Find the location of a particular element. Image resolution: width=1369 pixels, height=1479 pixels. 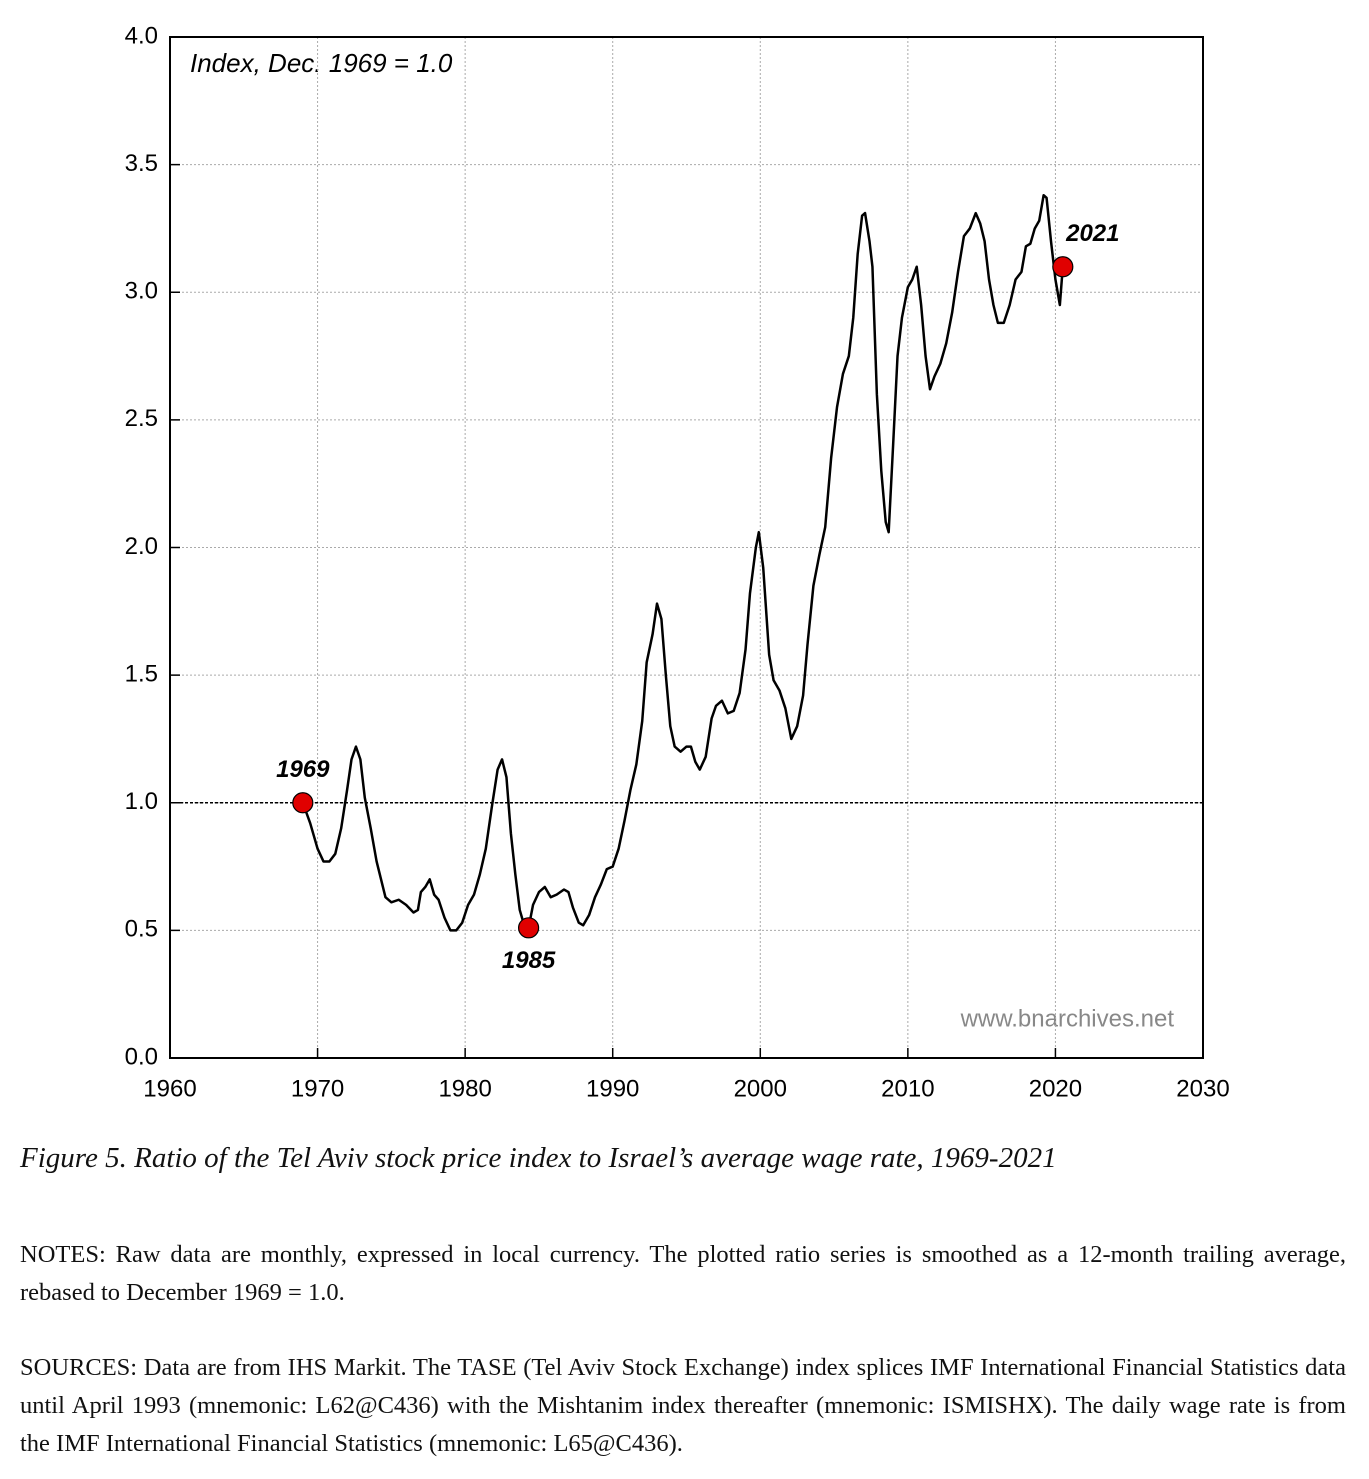

x-tick-label: 1970 is located at coordinates (317, 1088).